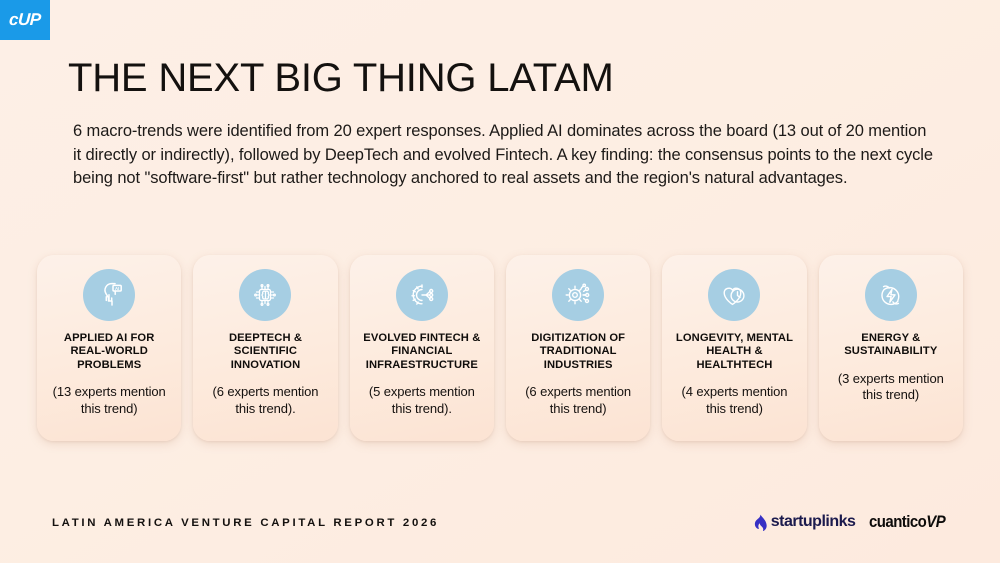  I want to click on trend-card-title: DEEPTECH & SCIENTIFIC INNOVATION, so click(265, 351).